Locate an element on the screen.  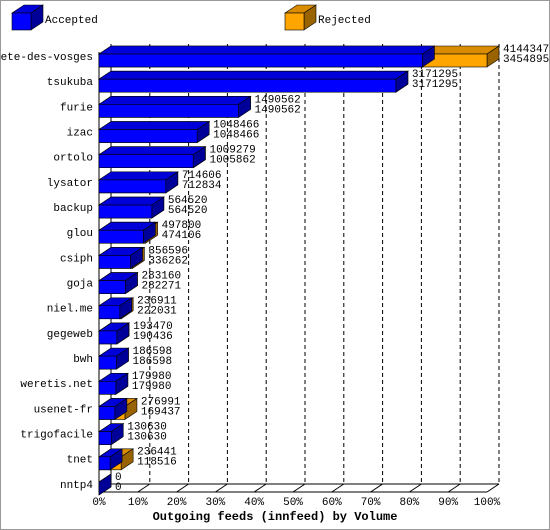
value-label: 714606 is located at coordinates (202, 176).